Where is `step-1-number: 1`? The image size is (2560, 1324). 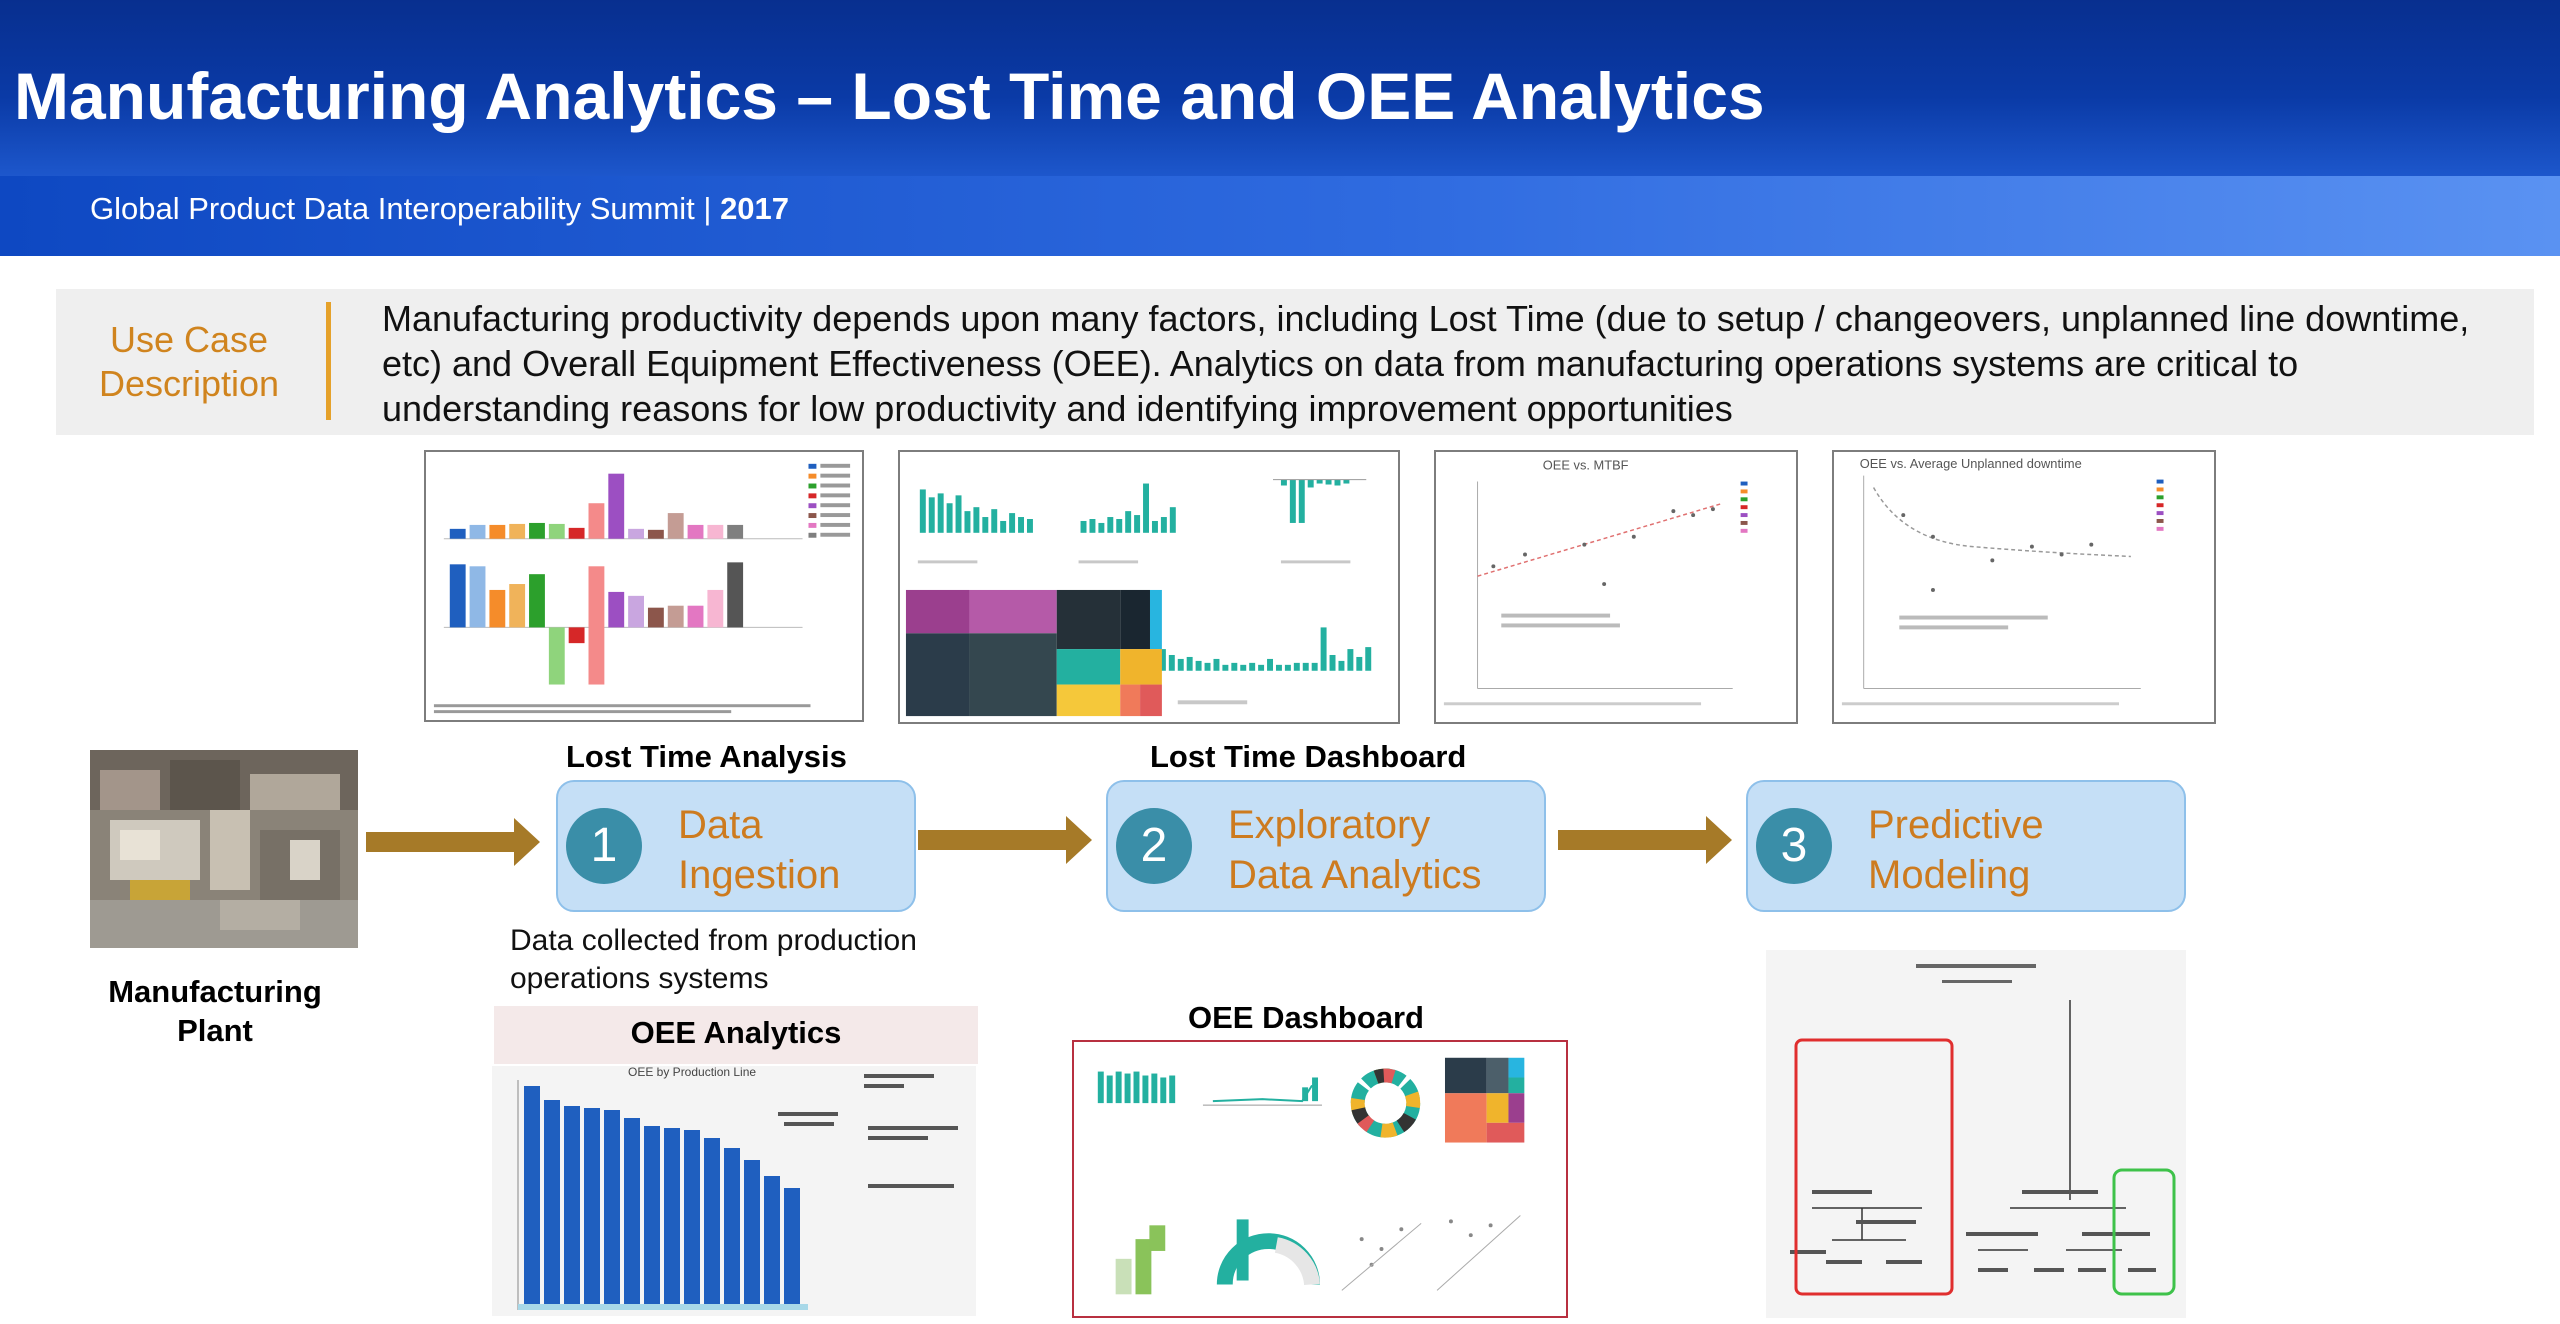 step-1-number: 1 is located at coordinates (604, 846).